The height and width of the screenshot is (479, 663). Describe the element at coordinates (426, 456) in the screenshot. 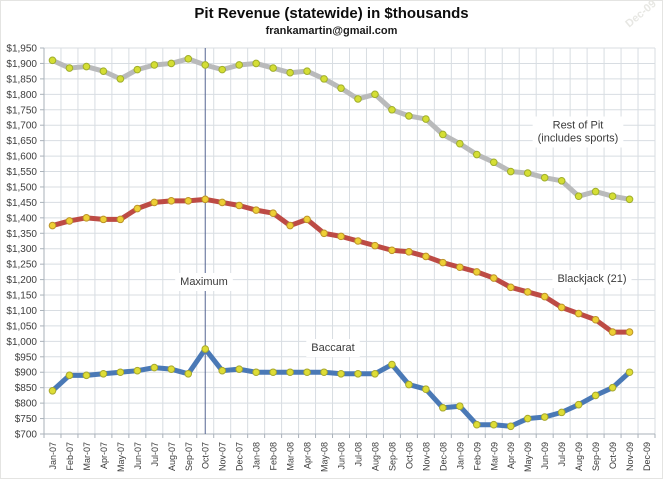

I see `x-axis-label: Nov-08` at that location.